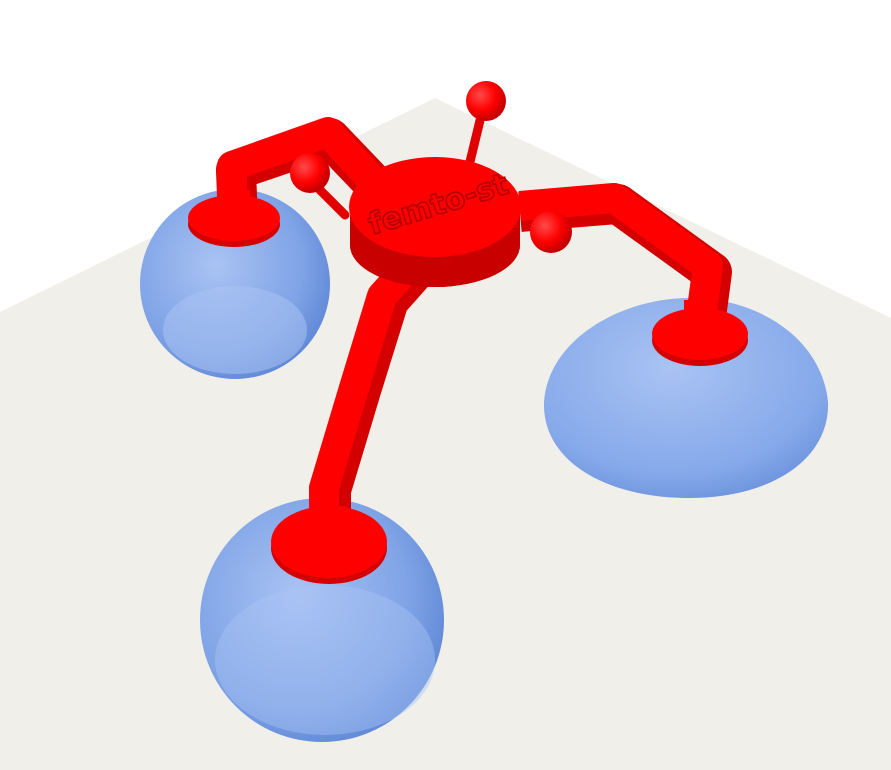 The height and width of the screenshot is (770, 891). Describe the element at coordinates (686, 398) in the screenshot. I see `buoy-dome-right` at that location.